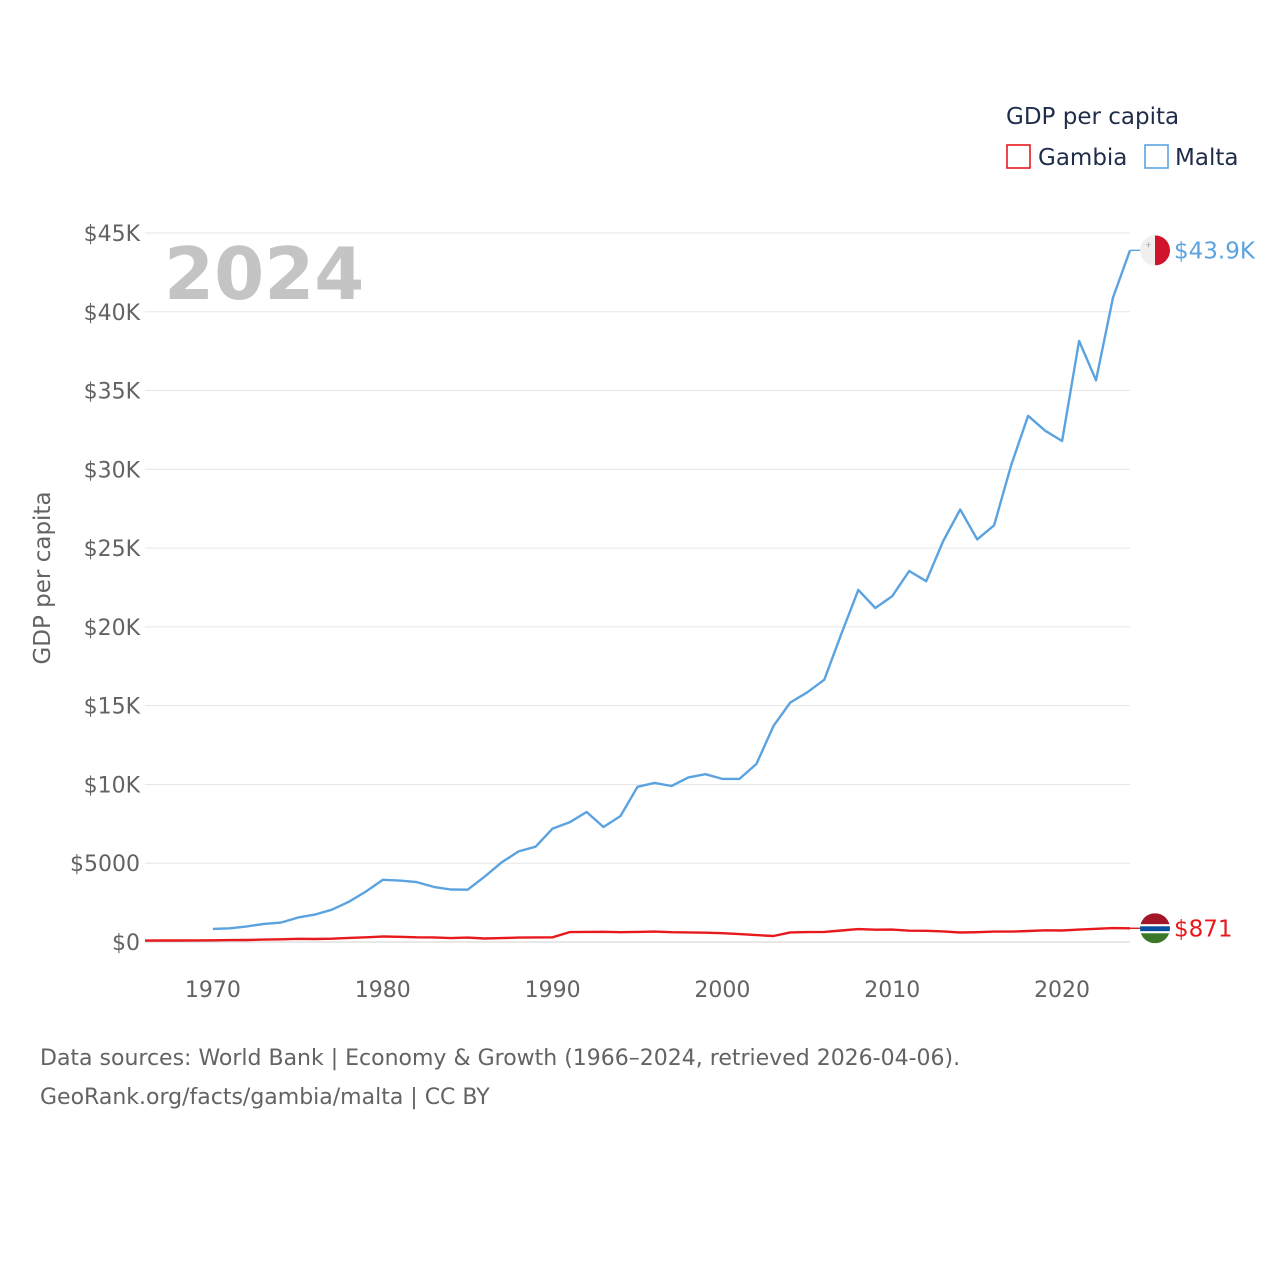 The width and height of the screenshot is (1280, 1280). What do you see at coordinates (1193, 589) in the screenshot?
I see `end-markers: $871 + $43.9K` at bounding box center [1193, 589].